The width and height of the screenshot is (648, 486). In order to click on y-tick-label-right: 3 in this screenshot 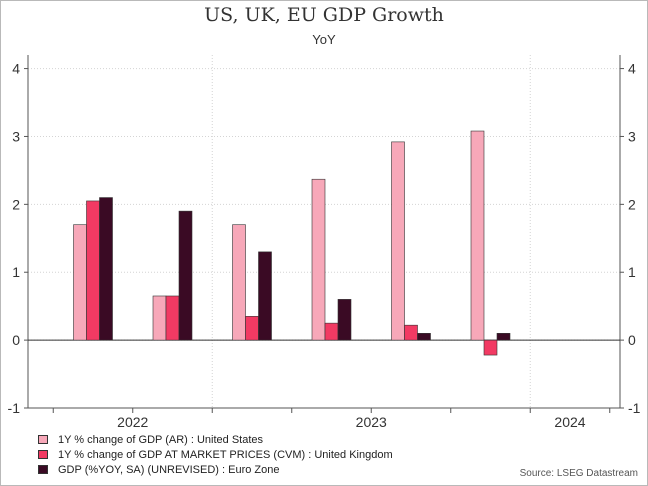, I will do `click(632, 136)`.